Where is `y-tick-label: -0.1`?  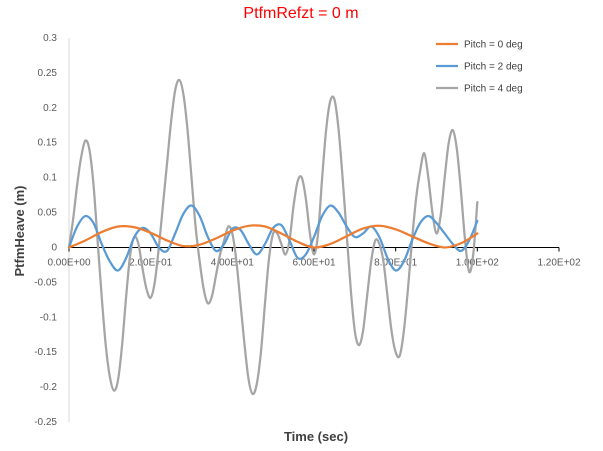 y-tick-label: -0.1 is located at coordinates (49, 317).